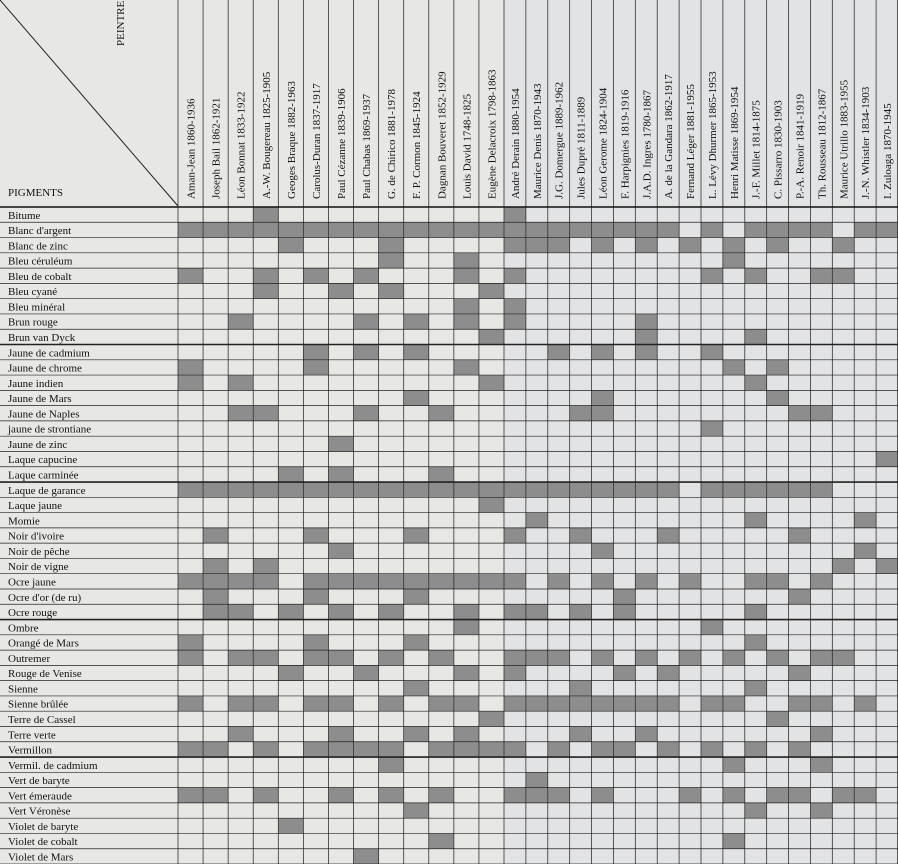 The width and height of the screenshot is (898, 864). What do you see at coordinates (29, 659) in the screenshot?
I see `pigment-name: Outremer` at bounding box center [29, 659].